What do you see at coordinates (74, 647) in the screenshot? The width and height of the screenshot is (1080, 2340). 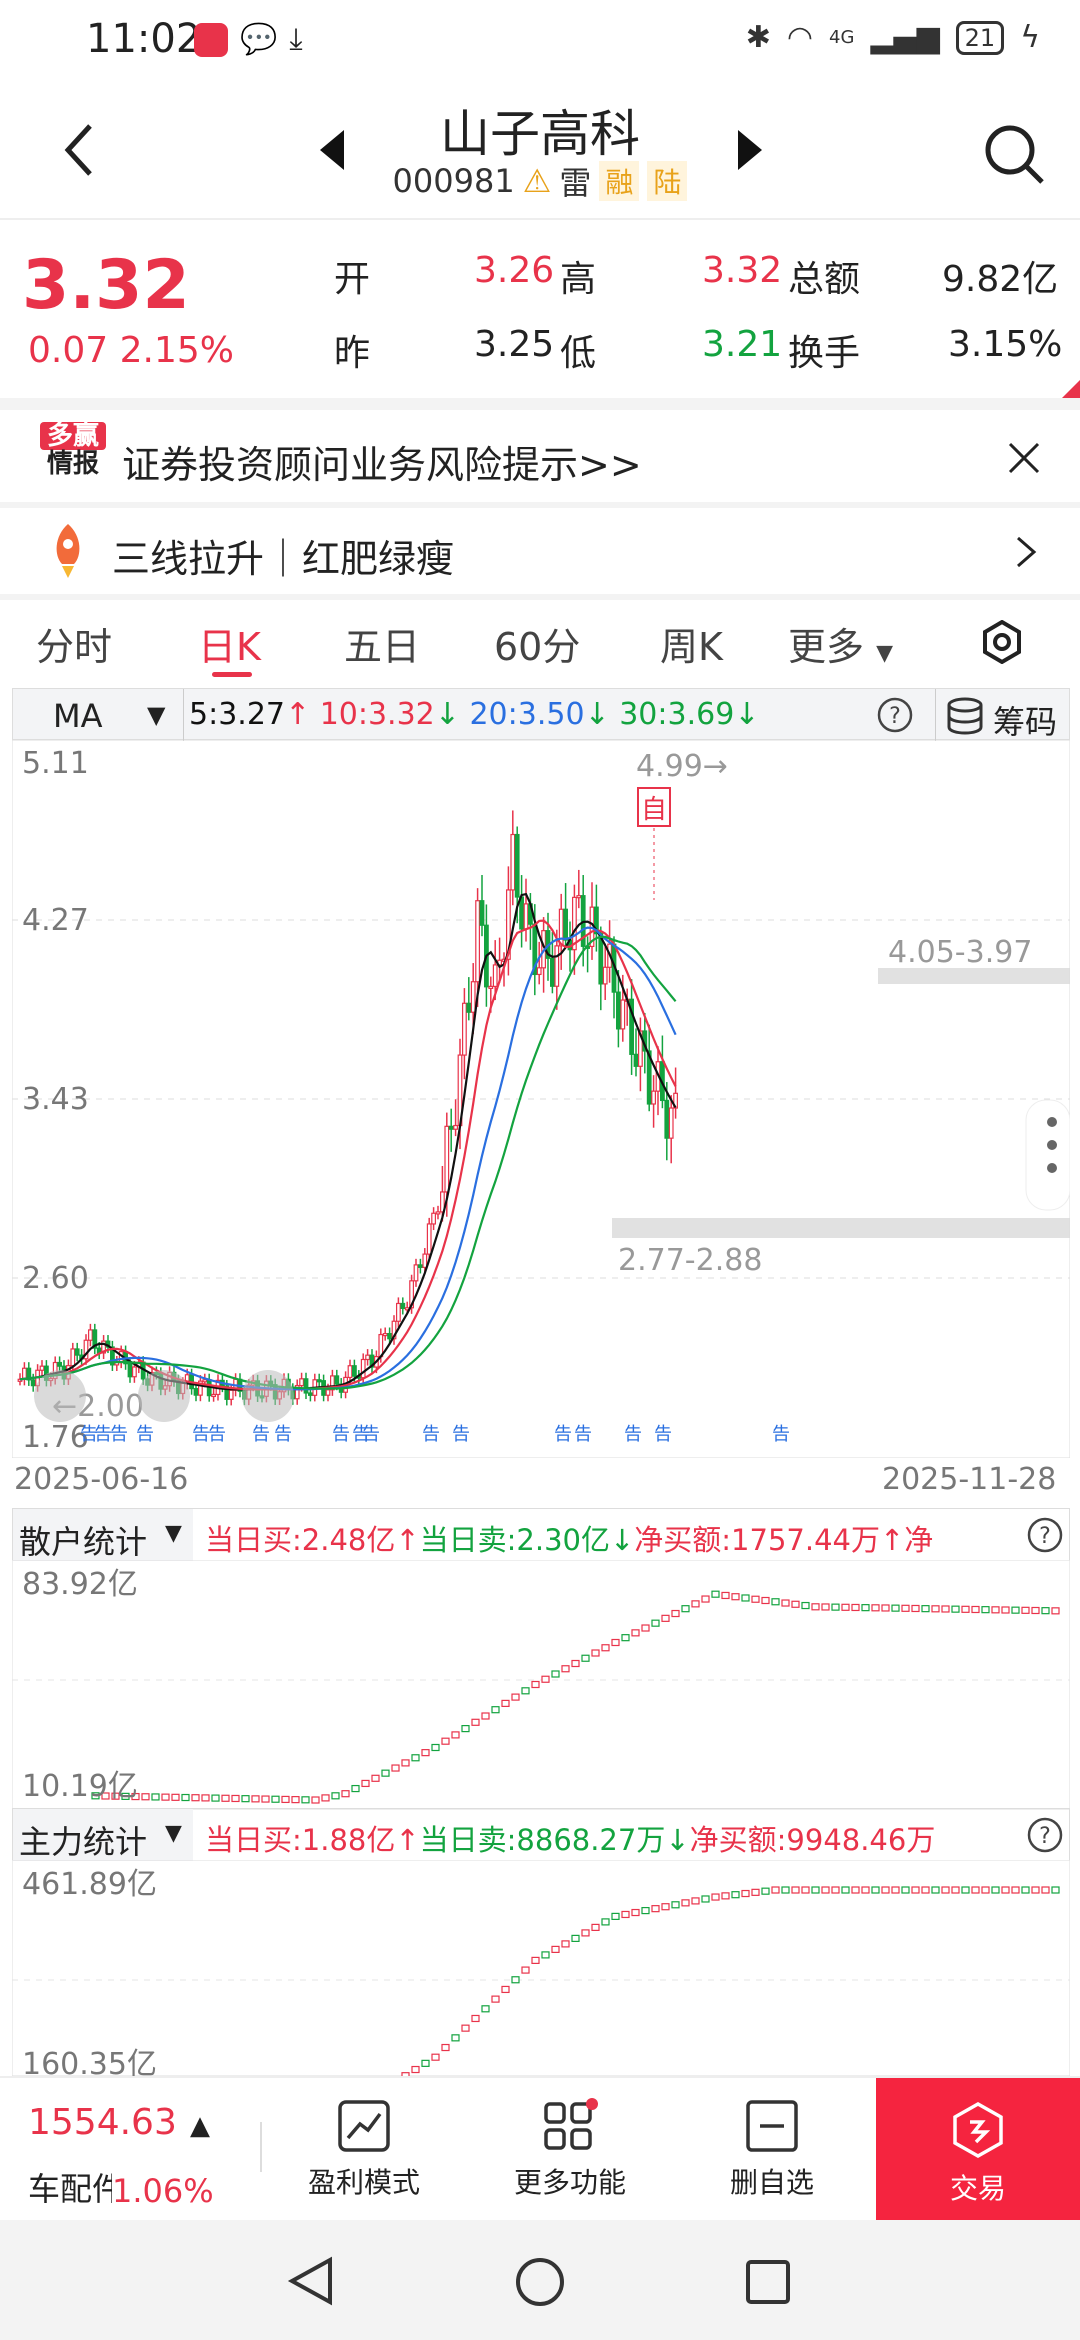 I see `tab-fenshi: 分时` at bounding box center [74, 647].